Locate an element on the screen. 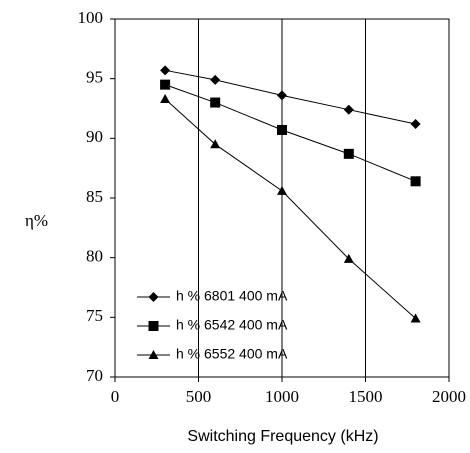 The width and height of the screenshot is (470, 453). y-tick-label: 70 is located at coordinates (94, 375).